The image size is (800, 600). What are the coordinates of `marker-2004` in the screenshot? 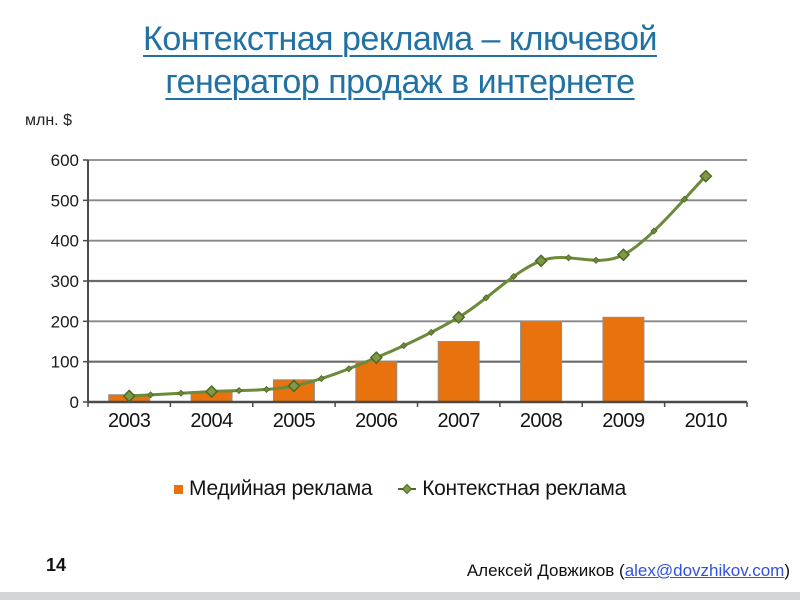 It's located at (212, 391).